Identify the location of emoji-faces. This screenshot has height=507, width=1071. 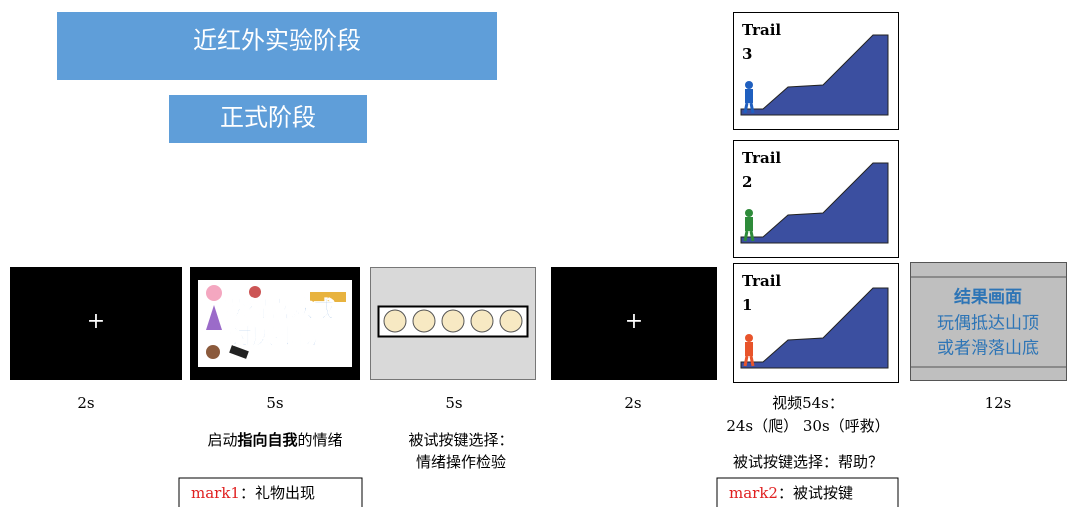
(453, 321).